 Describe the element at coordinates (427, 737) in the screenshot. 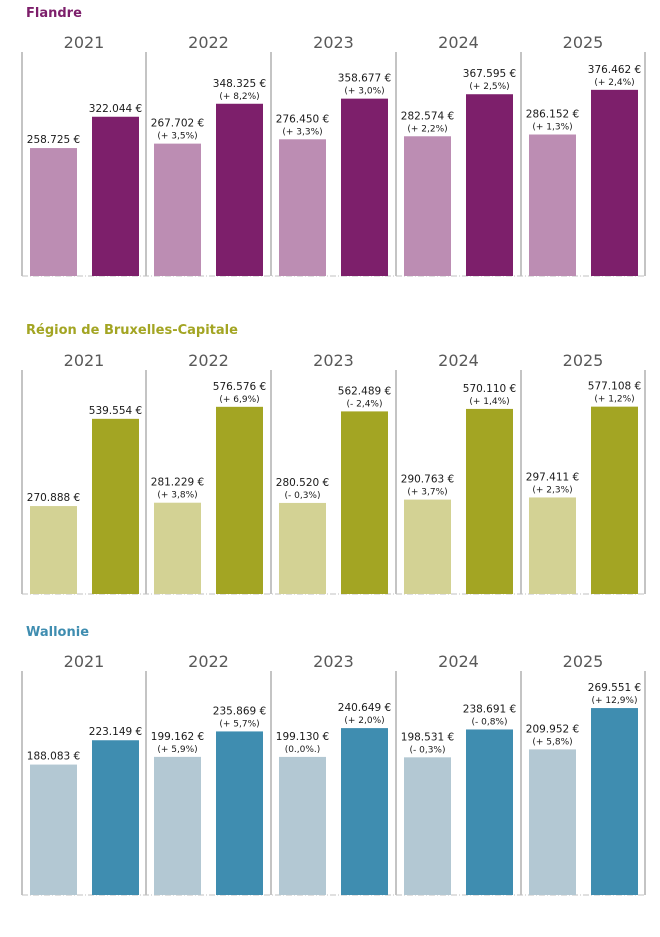

I see `value-label: 198.531 €` at that location.